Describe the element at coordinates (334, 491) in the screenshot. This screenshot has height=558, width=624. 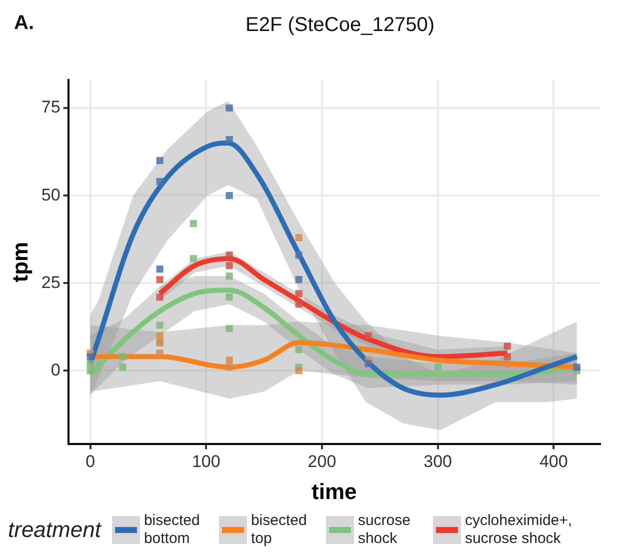
I see `x-axis-title: time` at that location.